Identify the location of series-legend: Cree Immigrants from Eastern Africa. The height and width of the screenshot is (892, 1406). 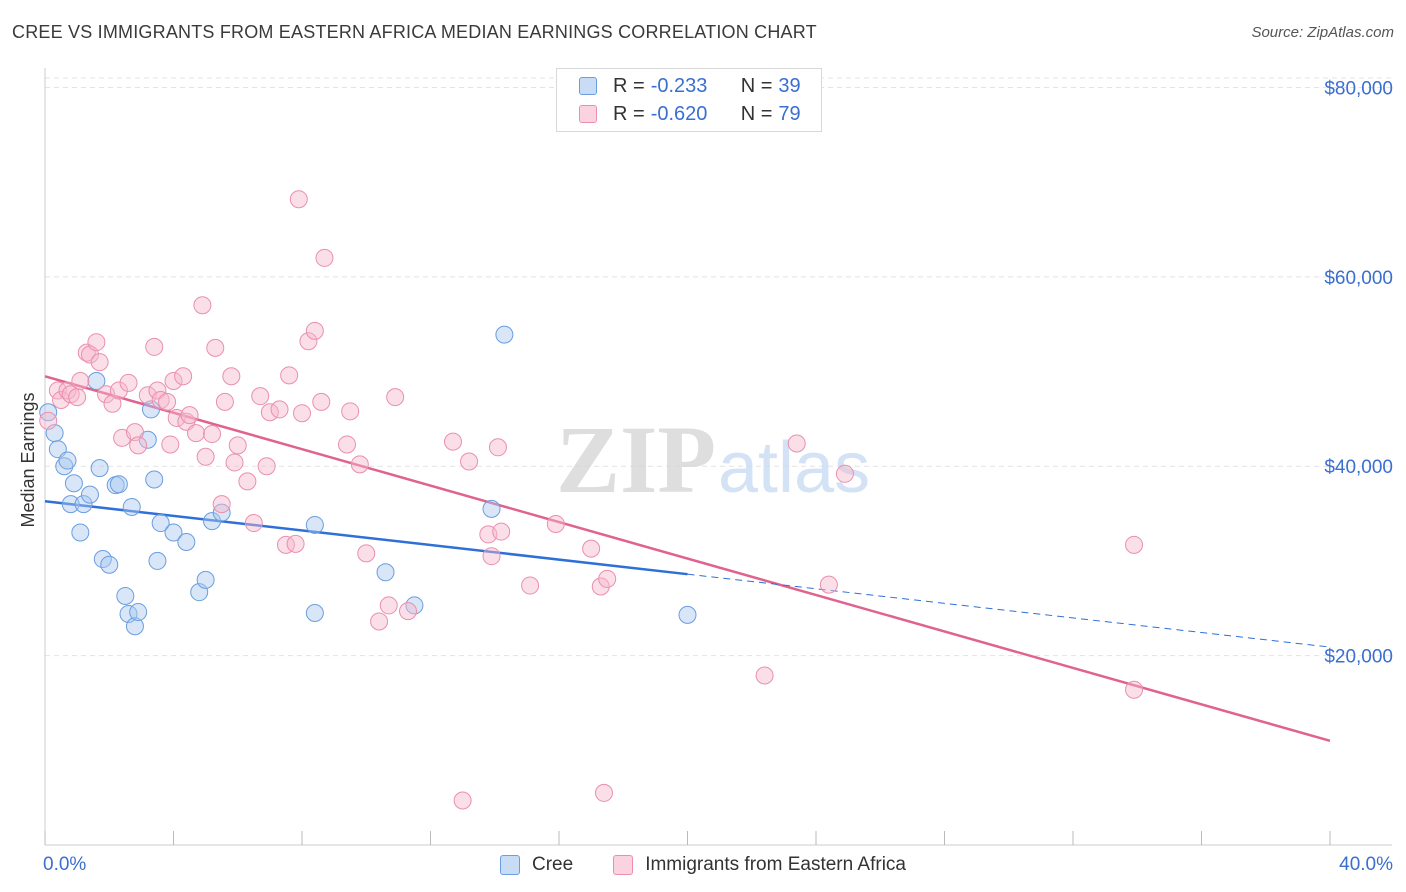
(703, 865).